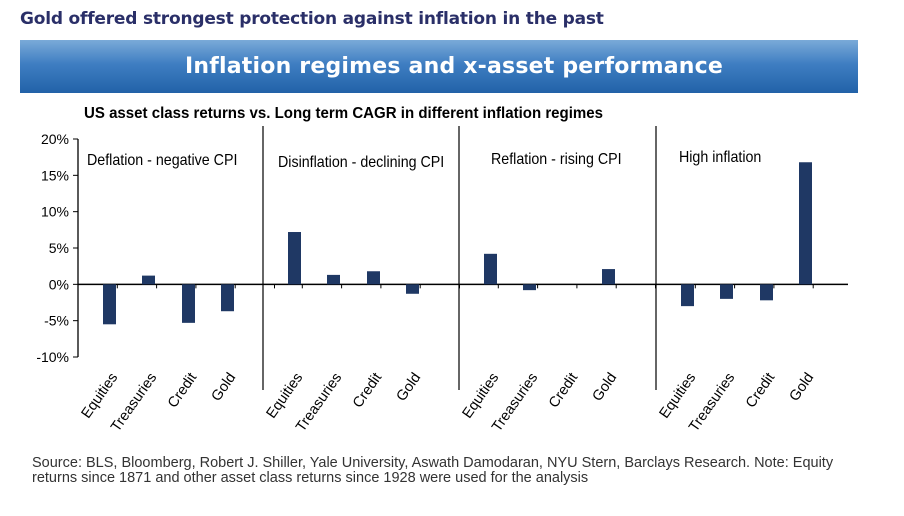 This screenshot has width=904, height=516. I want to click on panel-title: Deflation - negative CPI, so click(162, 161).